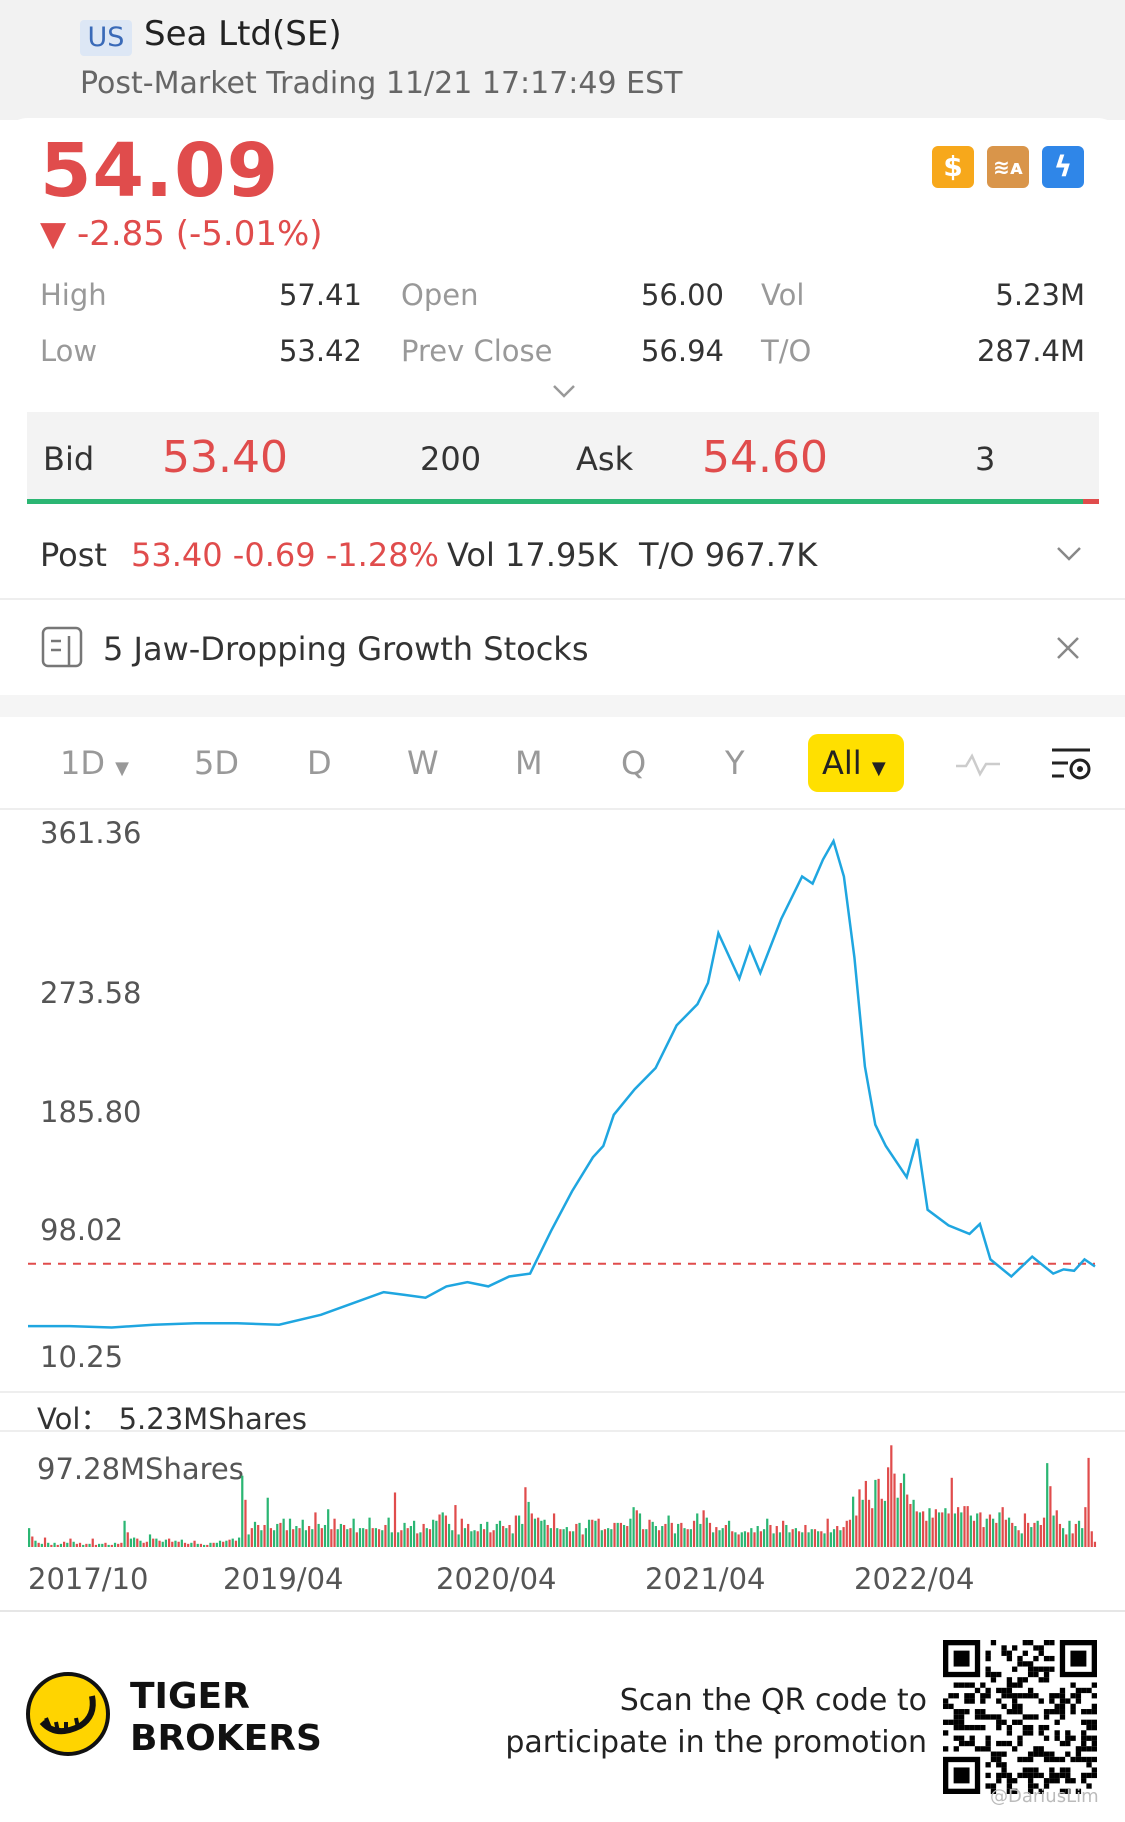 The height and width of the screenshot is (1822, 1125). Describe the element at coordinates (978, 764) in the screenshot. I see `indicator-icon` at that location.